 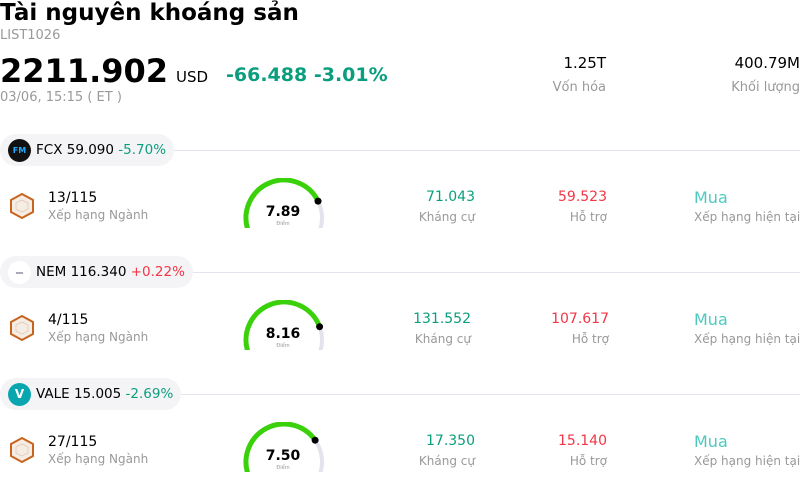 I want to click on ticker: NEM, so click(x=51, y=272).